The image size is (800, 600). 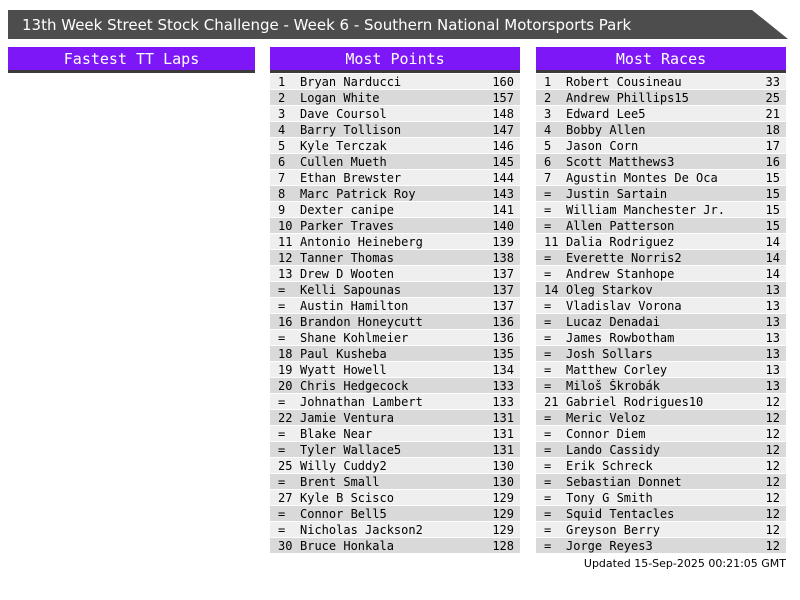 What do you see at coordinates (661, 465) in the screenshot?
I see `table-row: = Erik Schreck 12` at bounding box center [661, 465].